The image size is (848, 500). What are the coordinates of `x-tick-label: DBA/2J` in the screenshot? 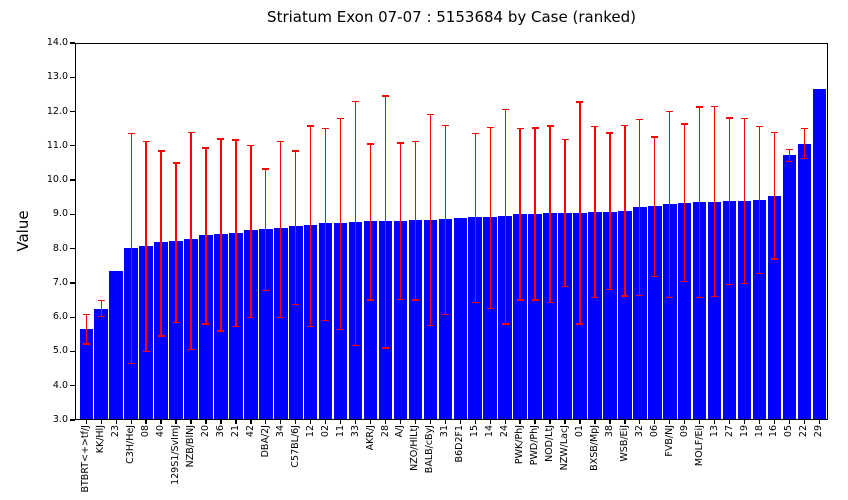 It's located at (265, 441).